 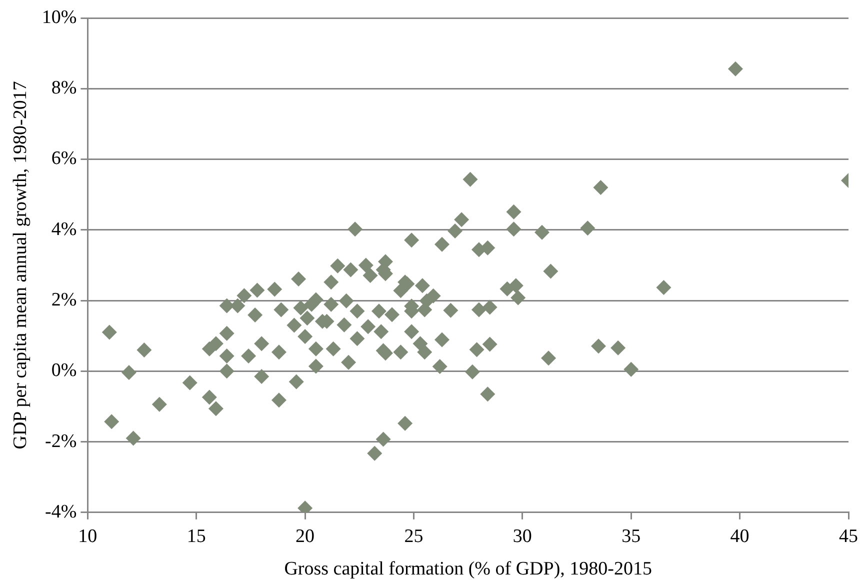 I want to click on y-tick-label: 8%, so click(x=64, y=88).